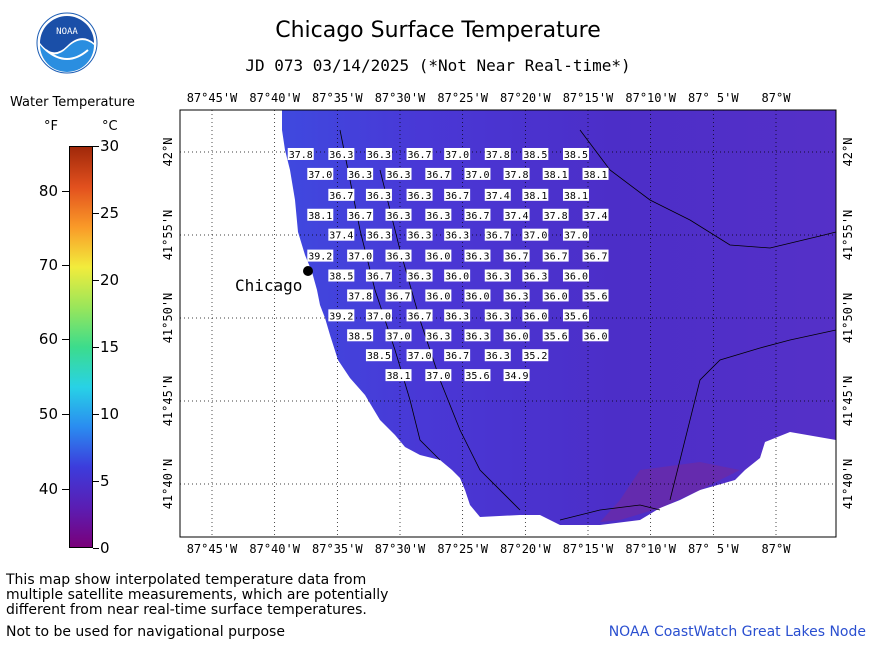 This screenshot has height=648, width=876. Describe the element at coordinates (168, 152) in the screenshot. I see `latitude-label: 42°N` at that location.